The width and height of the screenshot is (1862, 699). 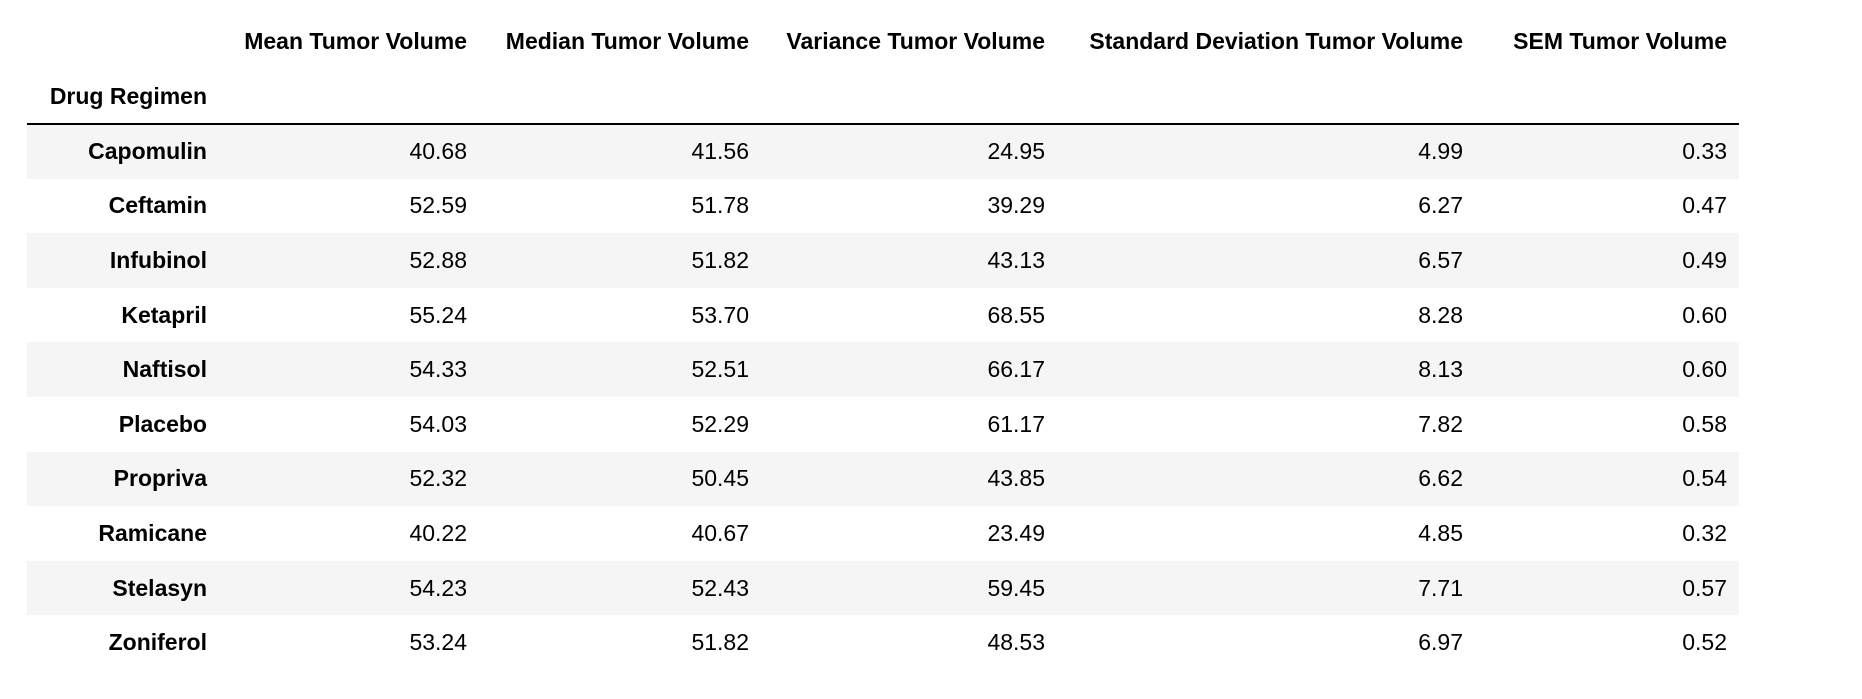 What do you see at coordinates (1440, 259) in the screenshot?
I see `cell-std-dev: 6.57` at bounding box center [1440, 259].